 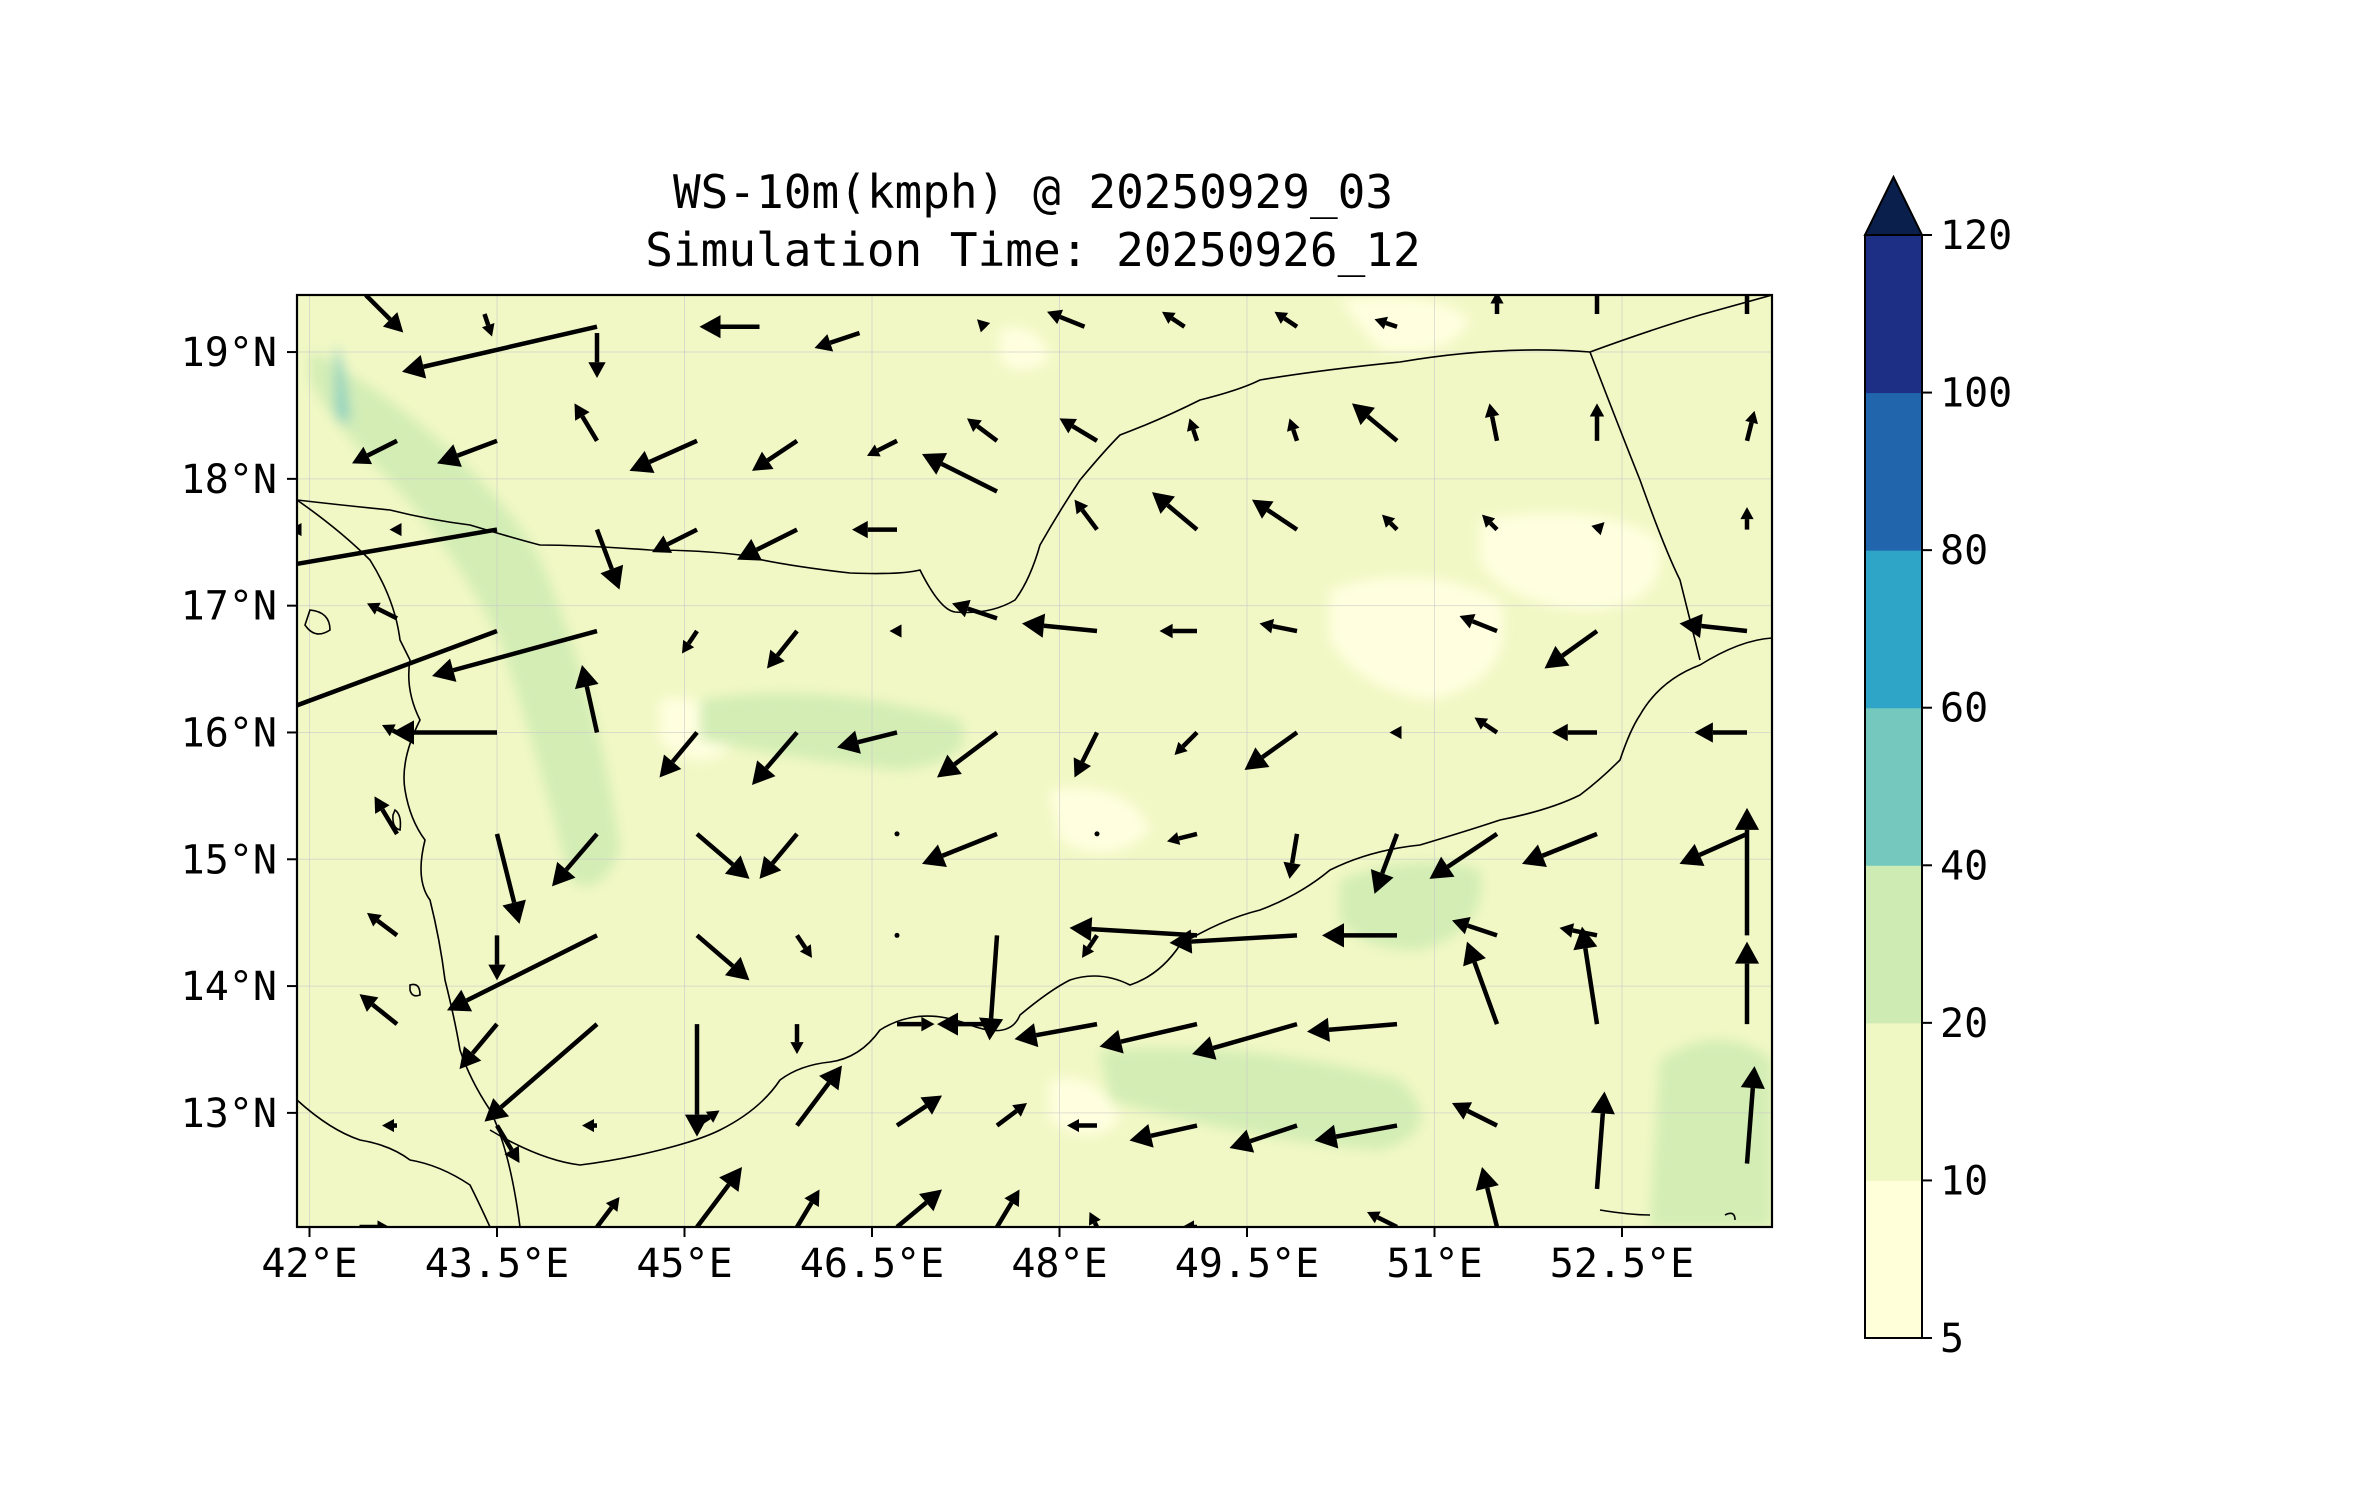 I want to click on lat-tick-label: 15°N, so click(x=229, y=860).